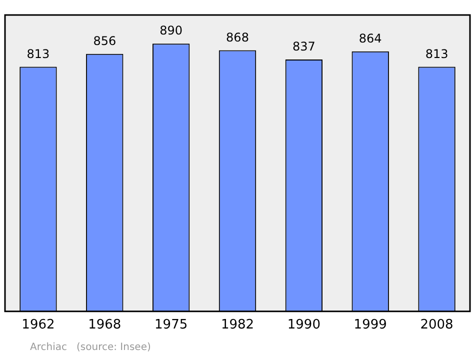  I want to click on x-tick-label: 1999, so click(370, 325).